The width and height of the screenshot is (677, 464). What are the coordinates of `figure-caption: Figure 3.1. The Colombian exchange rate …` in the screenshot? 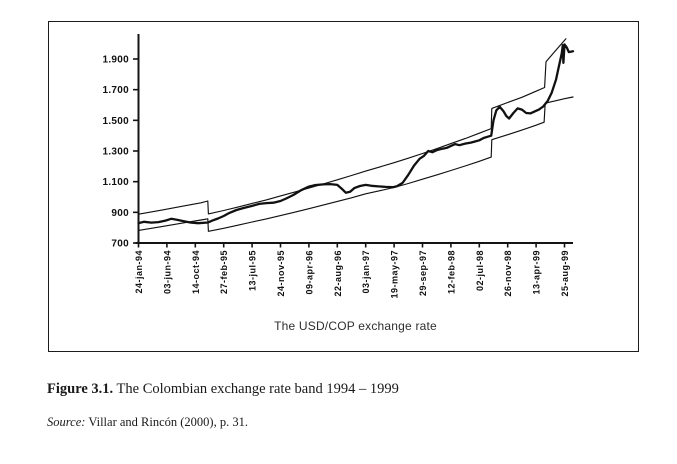 It's located at (347, 389).